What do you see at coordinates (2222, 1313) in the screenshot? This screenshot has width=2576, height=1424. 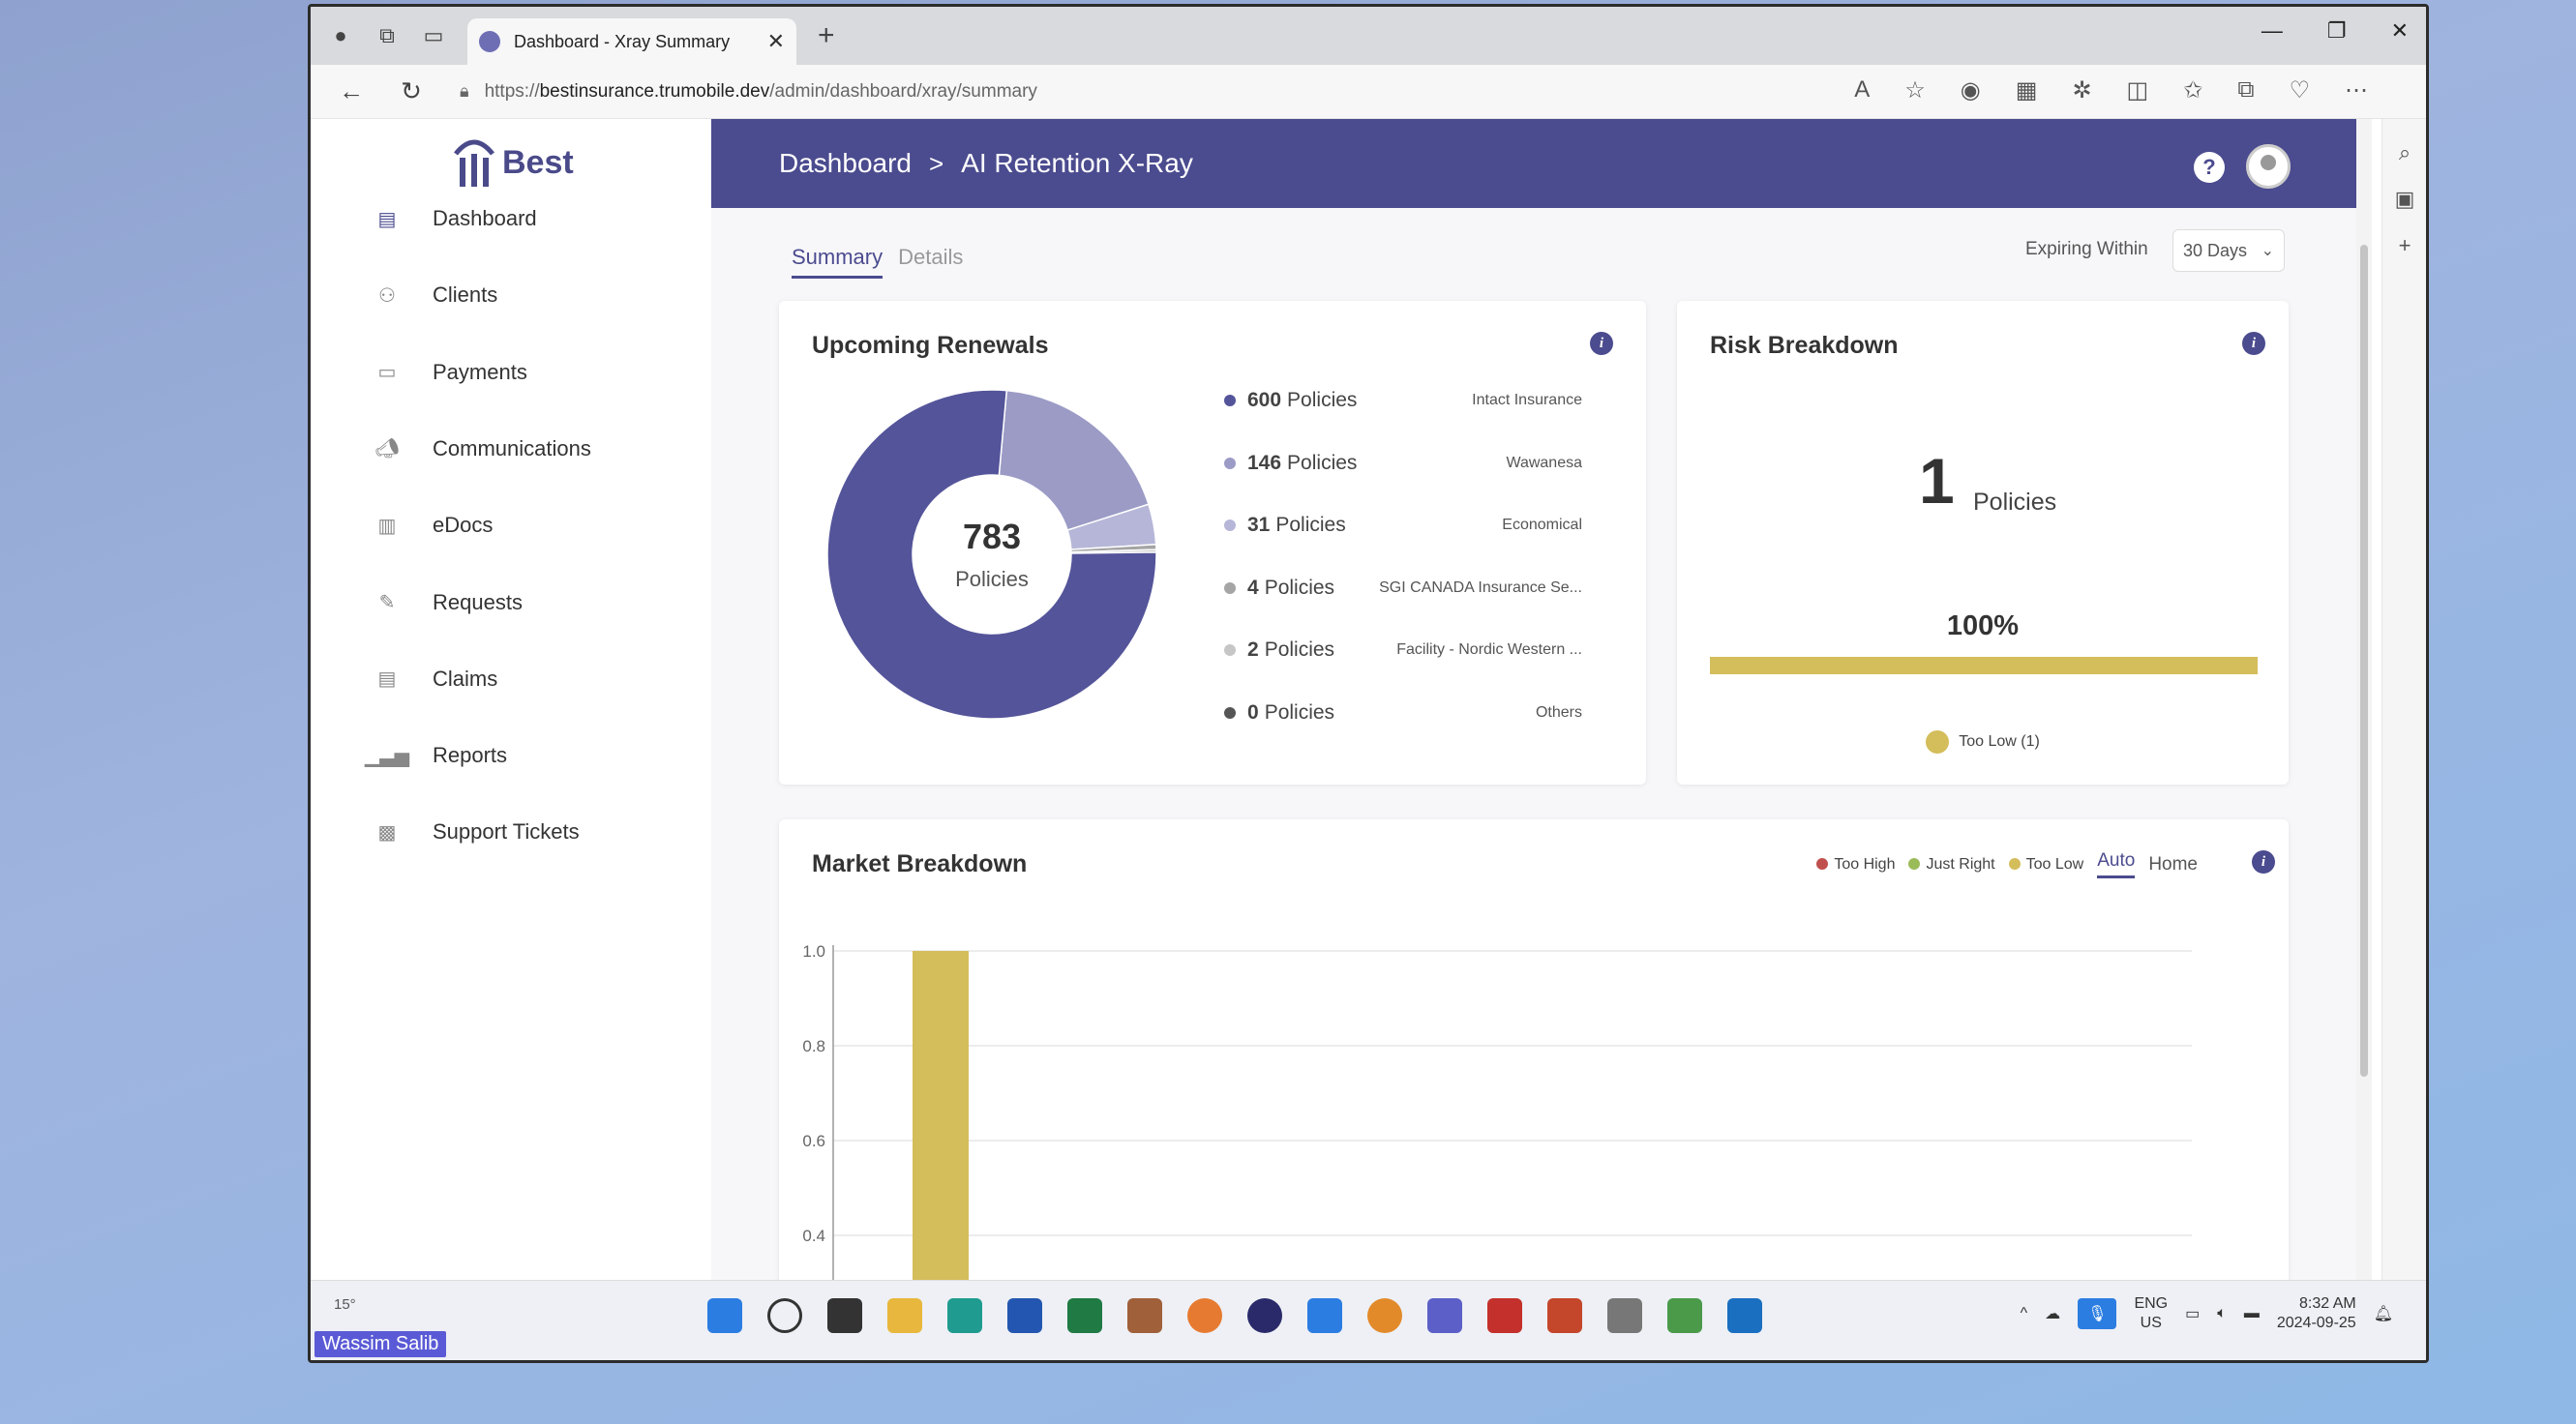 I see `volume-icon: 🔈︎` at bounding box center [2222, 1313].